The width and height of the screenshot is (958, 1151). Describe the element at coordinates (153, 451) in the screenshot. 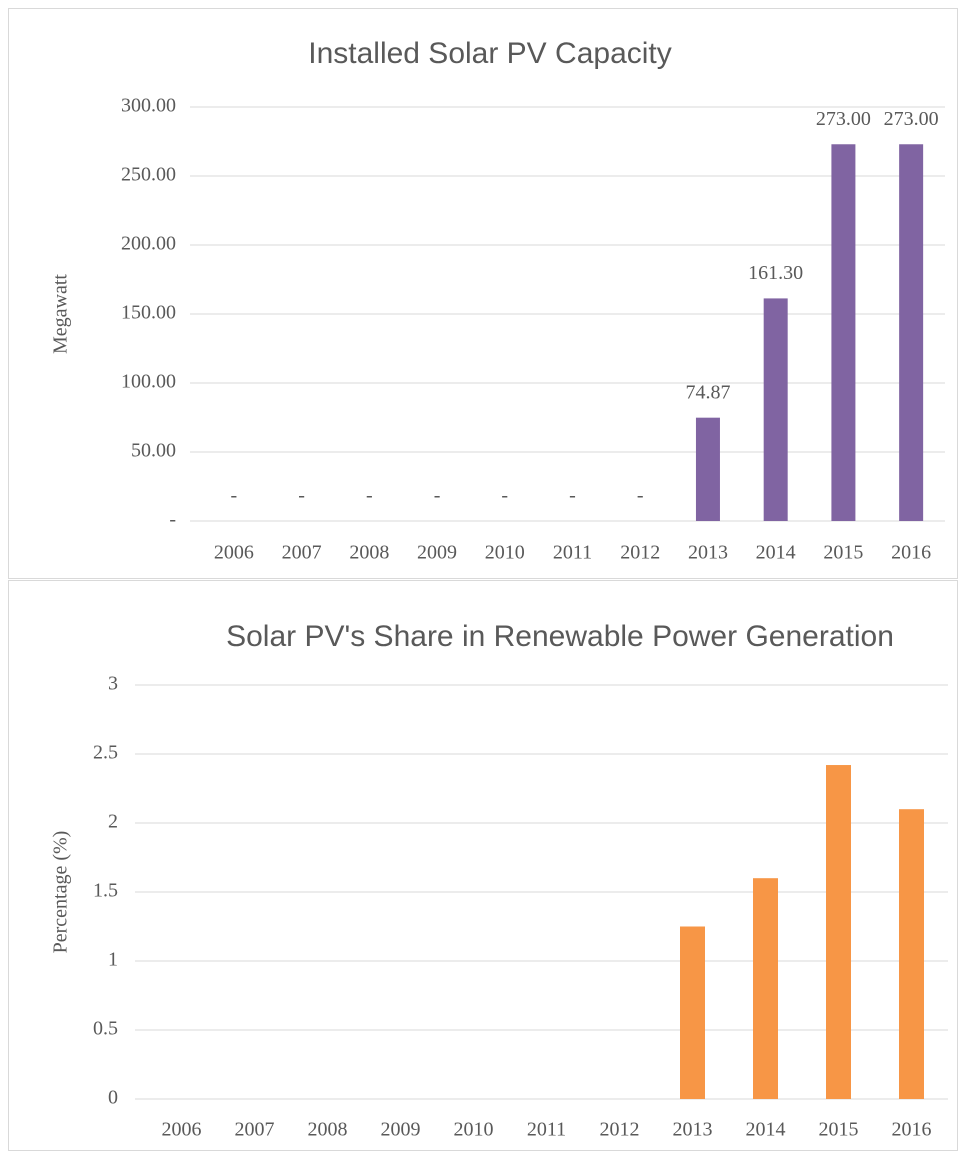

I see `y-tick-label: 50.00` at that location.